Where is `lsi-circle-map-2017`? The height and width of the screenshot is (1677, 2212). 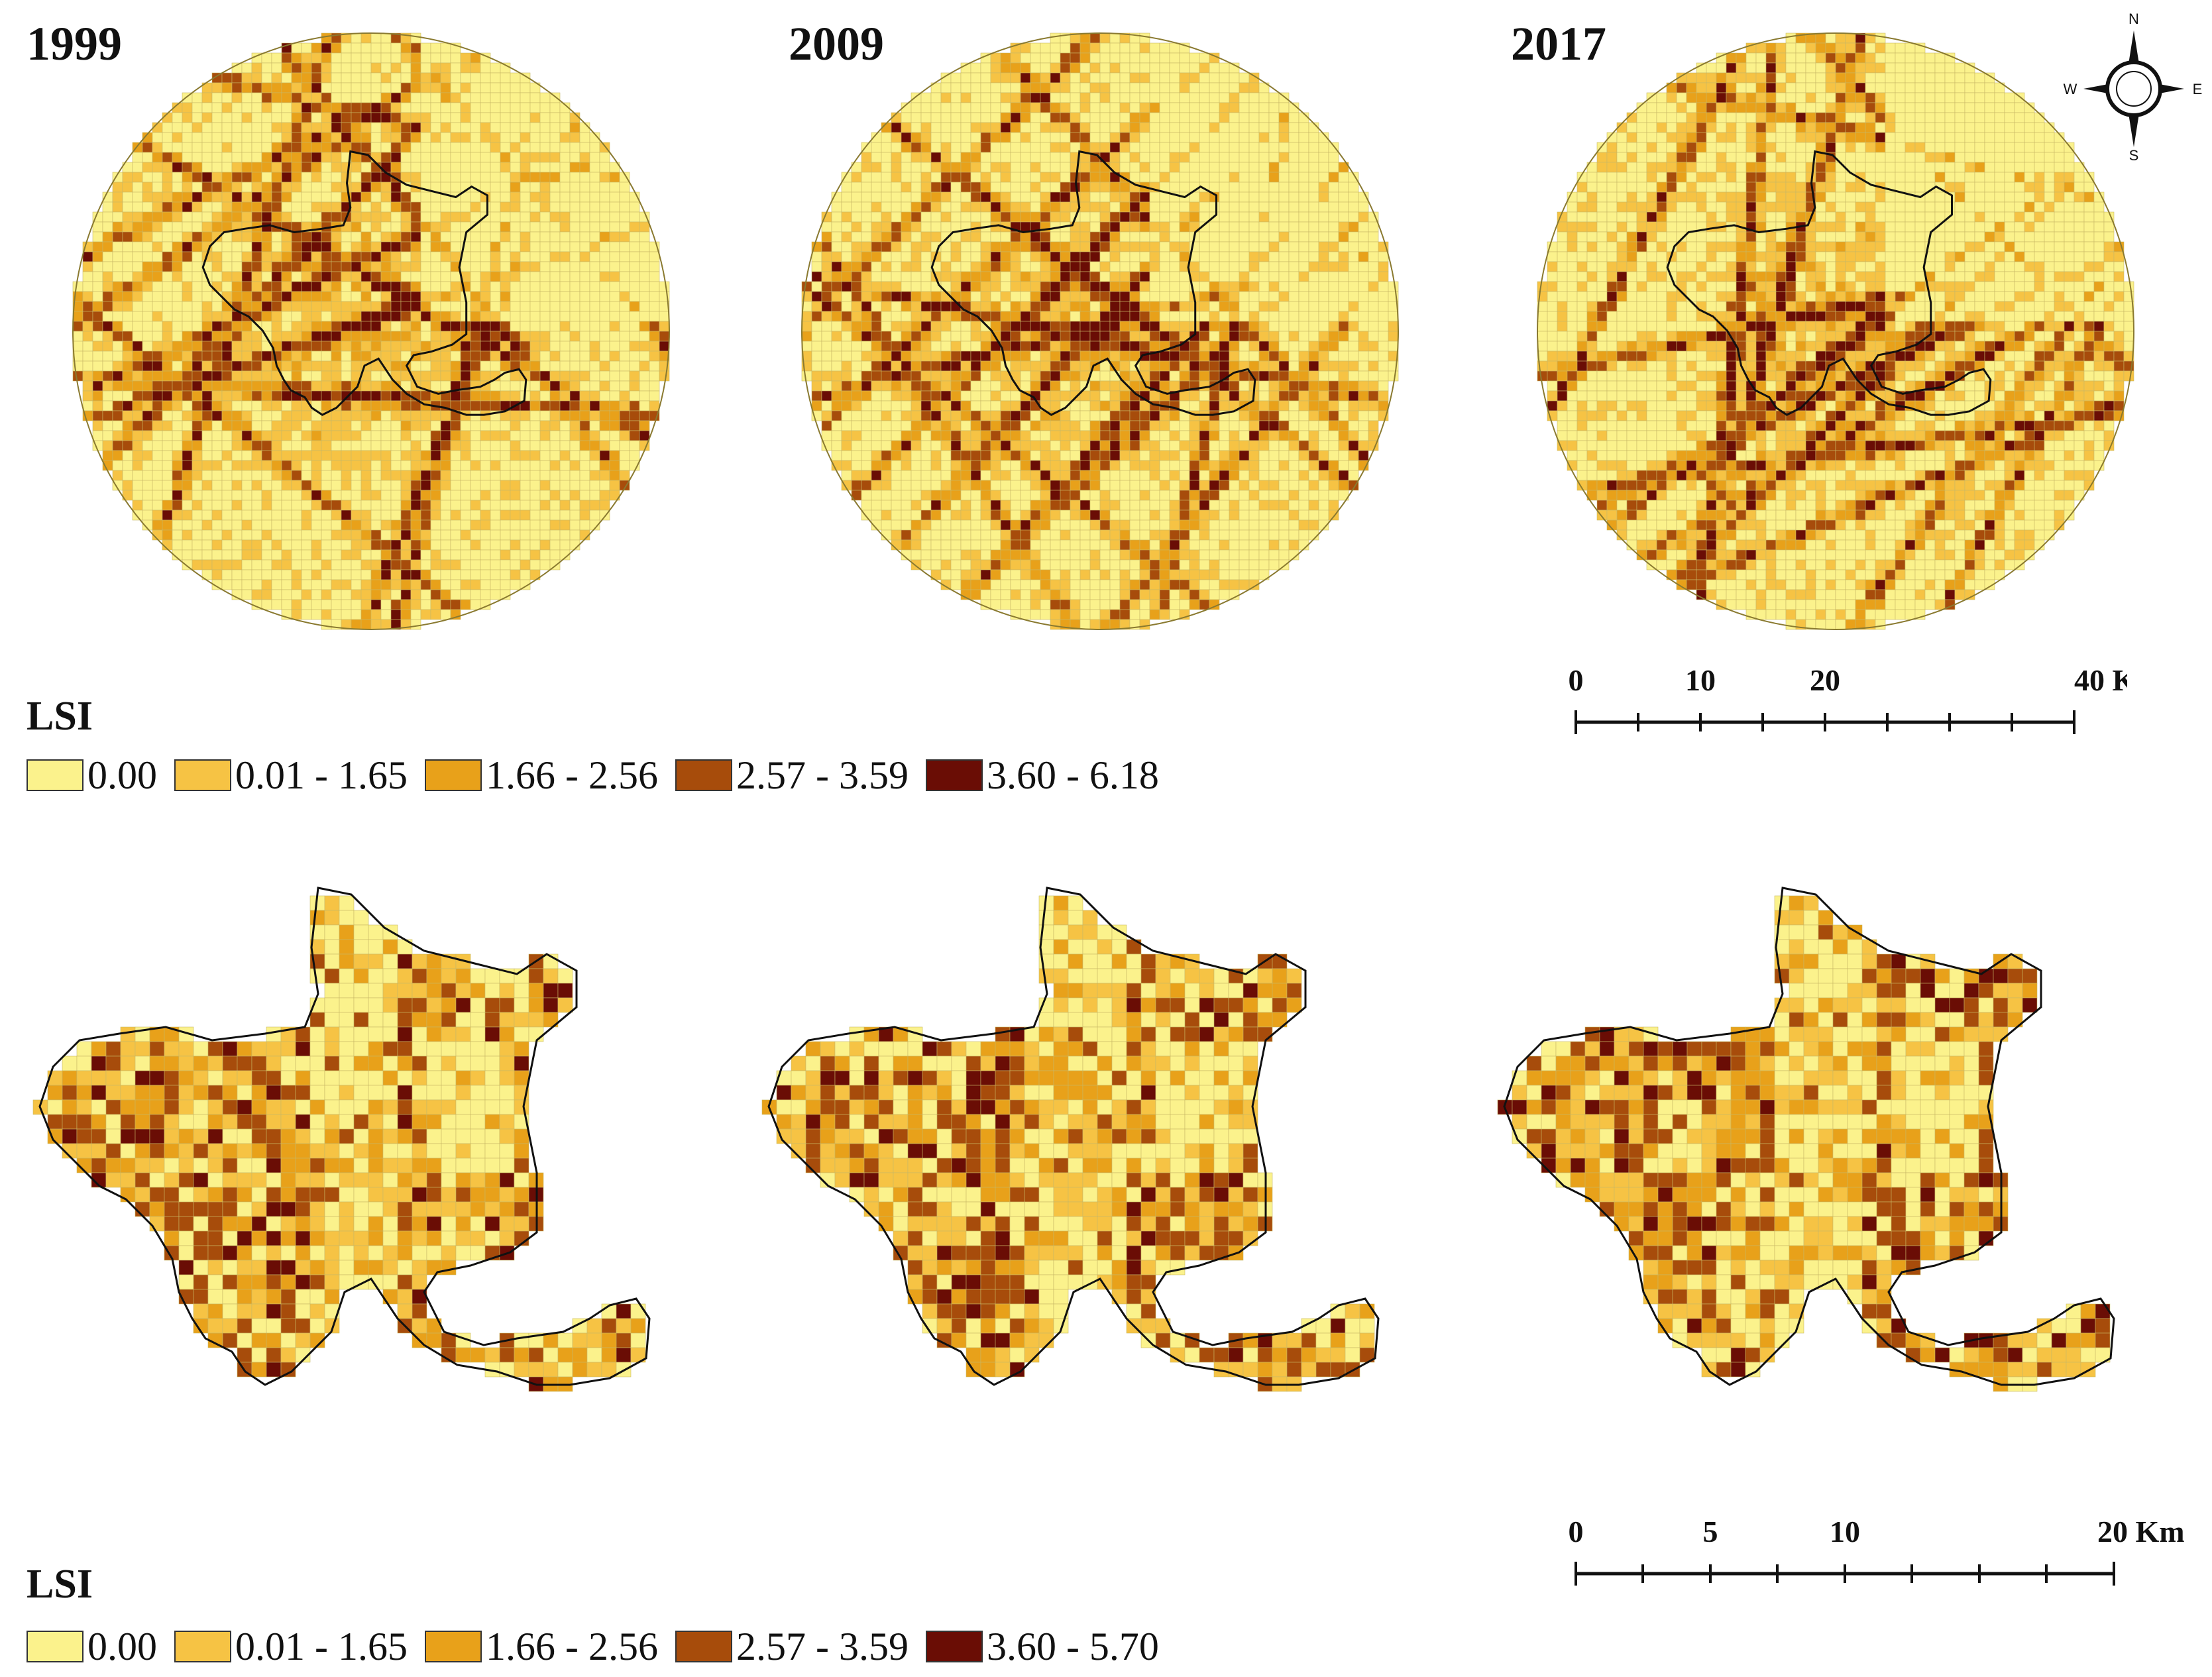
lsi-circle-map-2017 is located at coordinates (1835, 331).